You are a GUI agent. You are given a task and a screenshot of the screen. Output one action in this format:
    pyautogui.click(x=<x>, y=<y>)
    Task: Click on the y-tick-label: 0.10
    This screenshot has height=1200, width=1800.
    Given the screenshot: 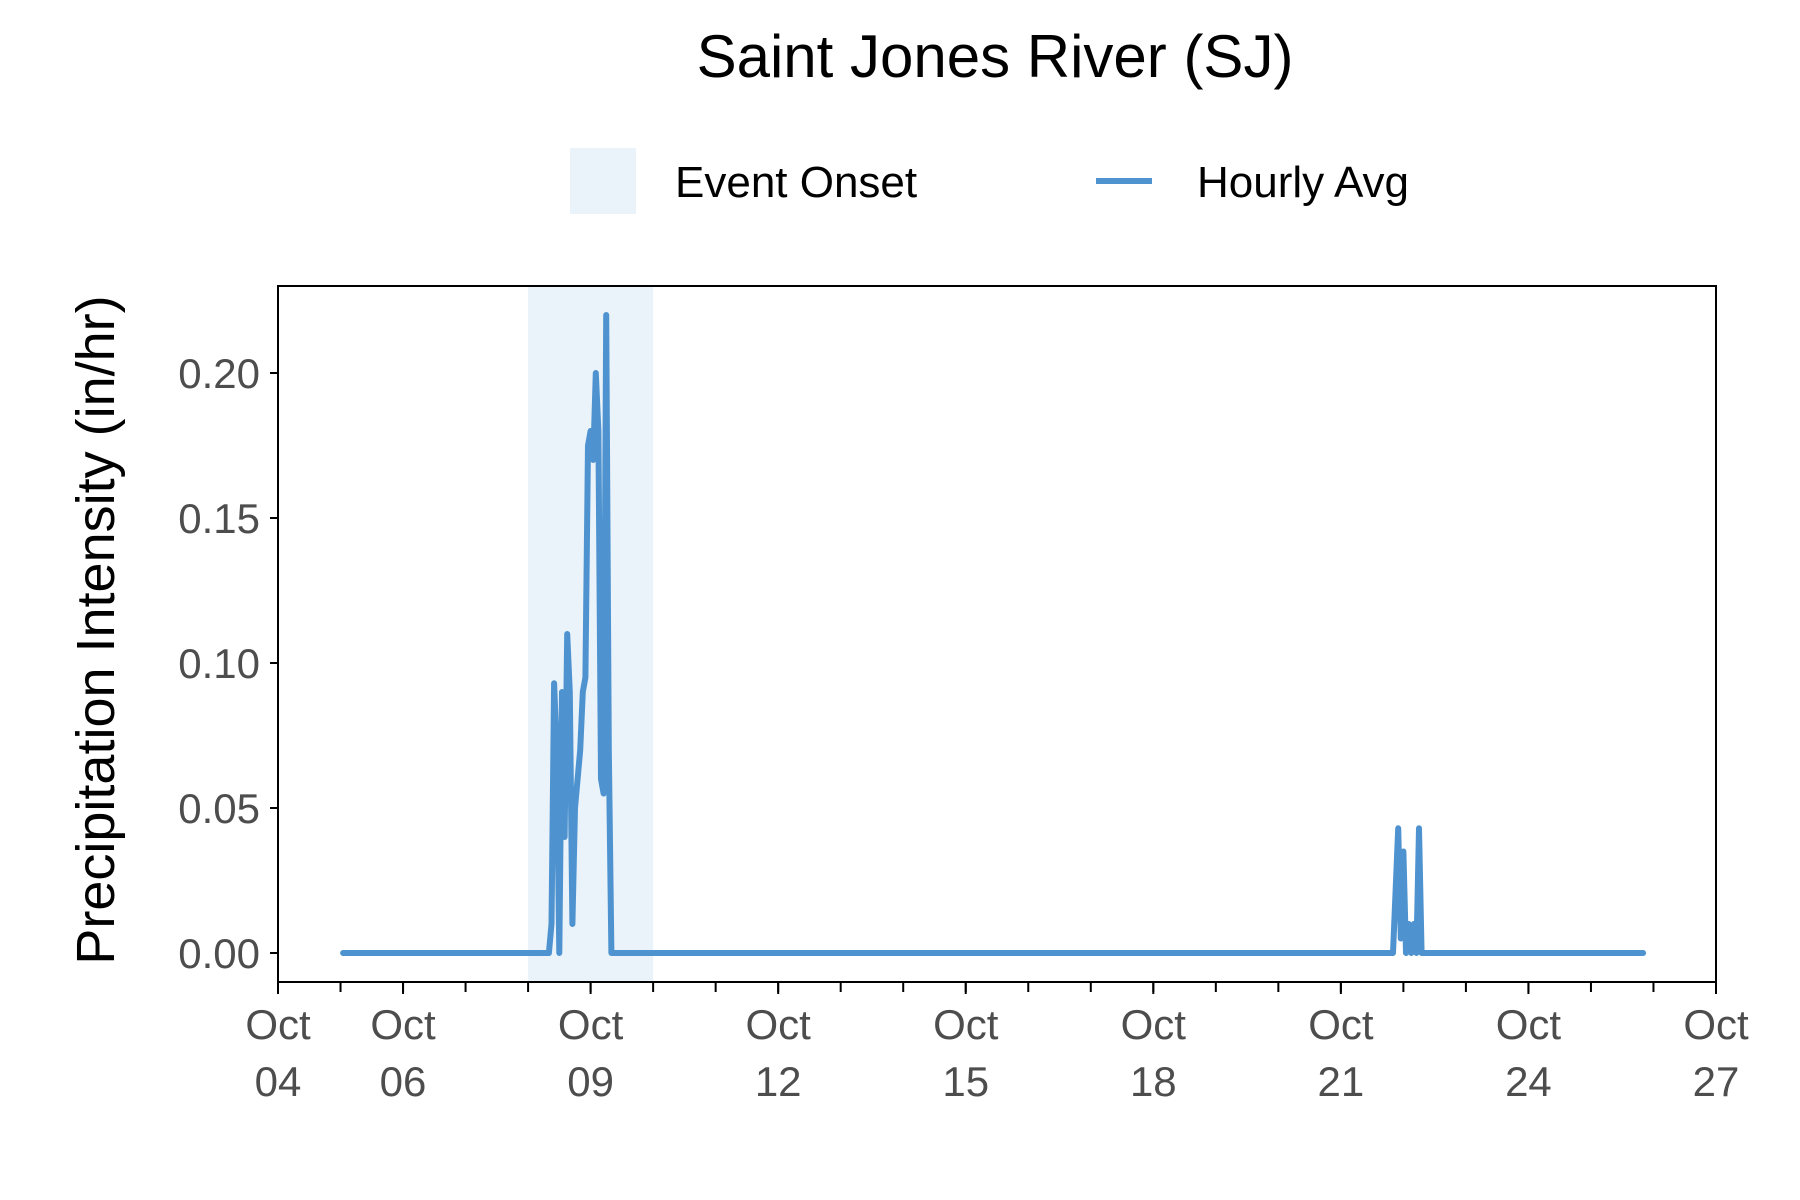 What is the action you would take?
    pyautogui.click(x=219, y=663)
    